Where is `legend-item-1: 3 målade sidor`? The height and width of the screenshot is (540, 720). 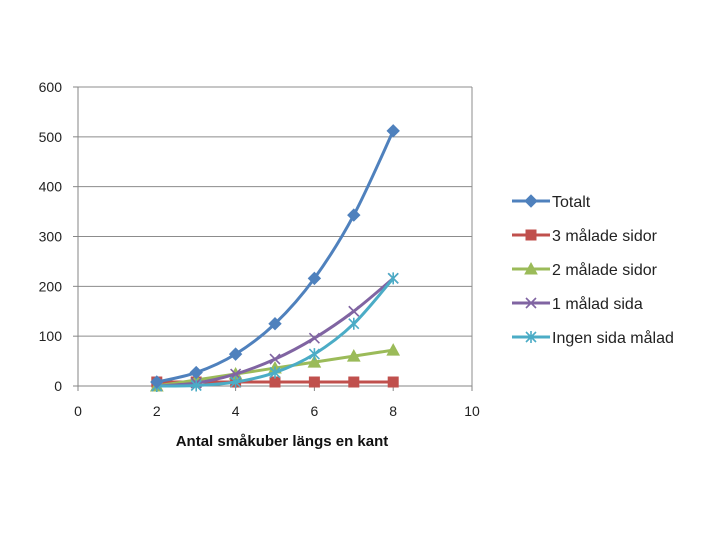
legend-item-1: 3 målade sidor is located at coordinates (585, 236).